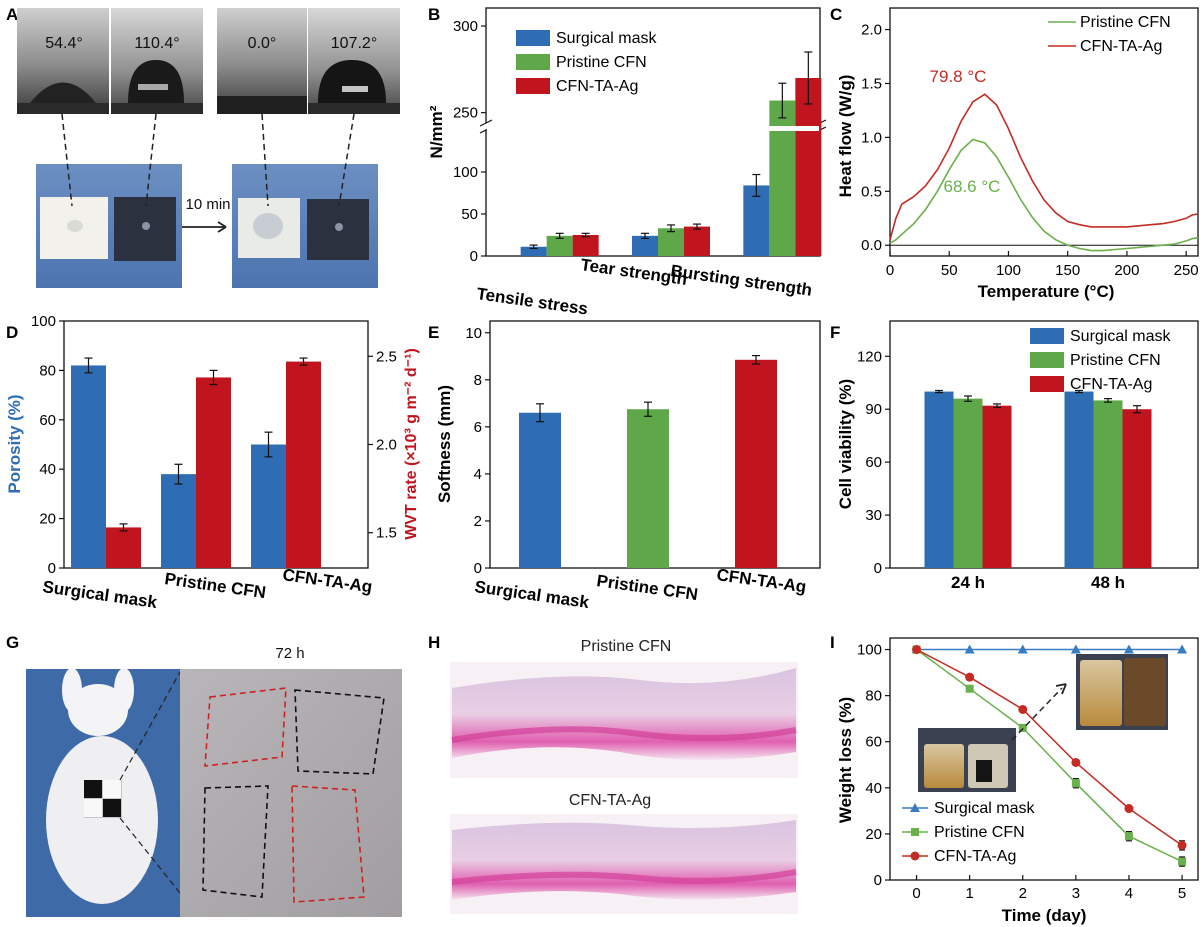 This screenshot has width=1203, height=927. Describe the element at coordinates (624, 877) in the screenshot. I see `tissue-basal-line-bottom` at that location.